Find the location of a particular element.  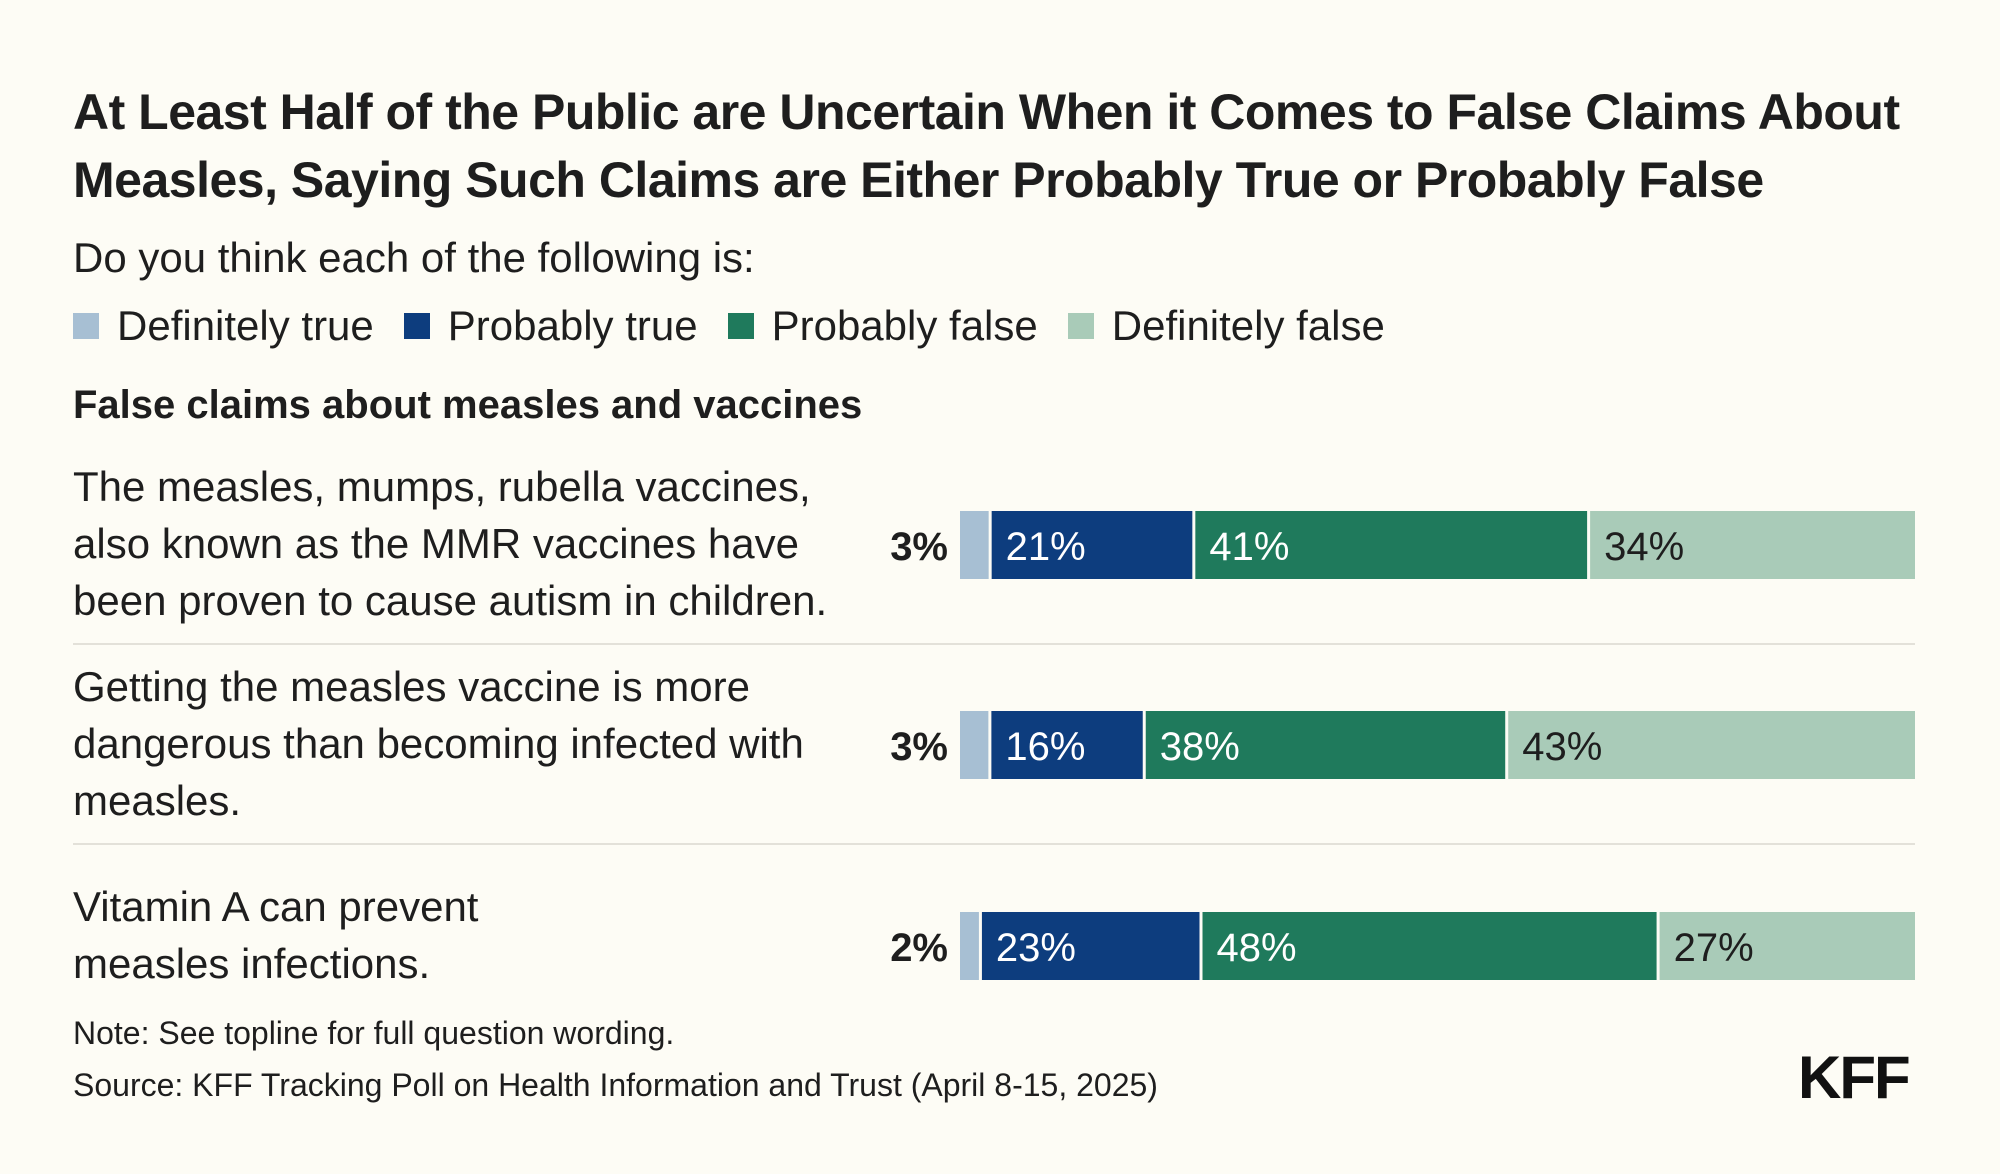

legend-item-probably-false: Probably false is located at coordinates (882, 326).